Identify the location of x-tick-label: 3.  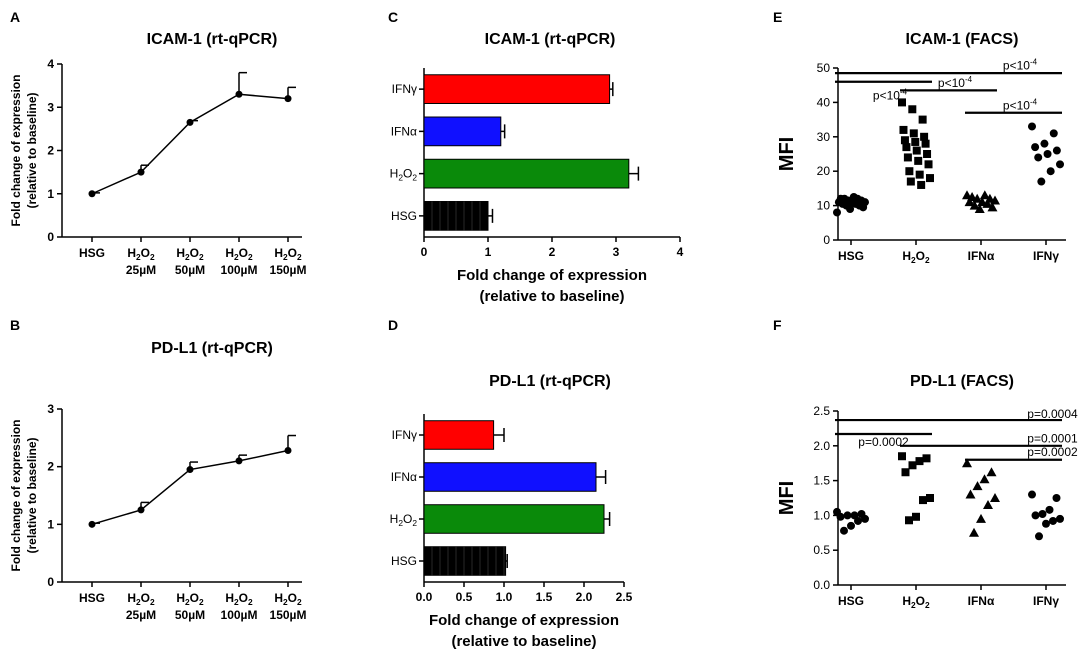
(616, 252).